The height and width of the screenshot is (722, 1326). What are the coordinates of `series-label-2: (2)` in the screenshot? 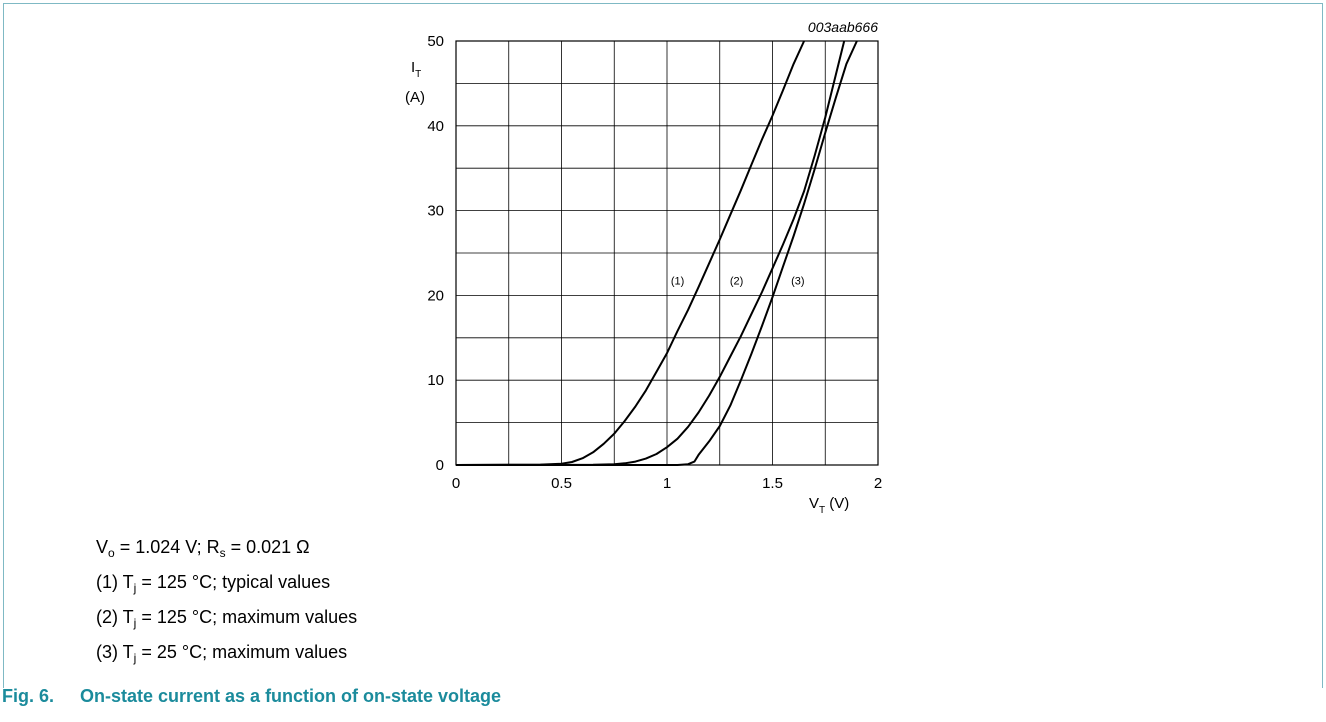 It's located at (736, 281).